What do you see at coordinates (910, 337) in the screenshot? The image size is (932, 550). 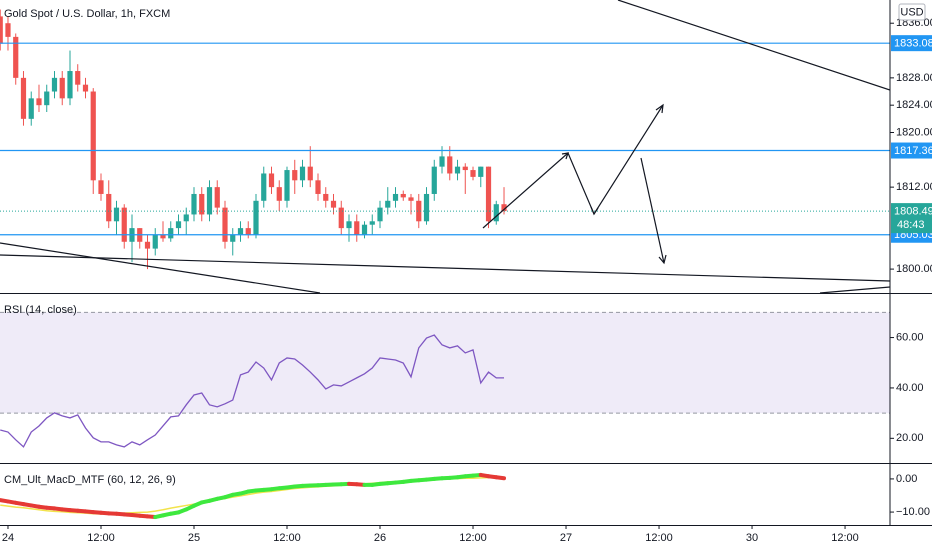 I see `y-tick-label: 60.00` at bounding box center [910, 337].